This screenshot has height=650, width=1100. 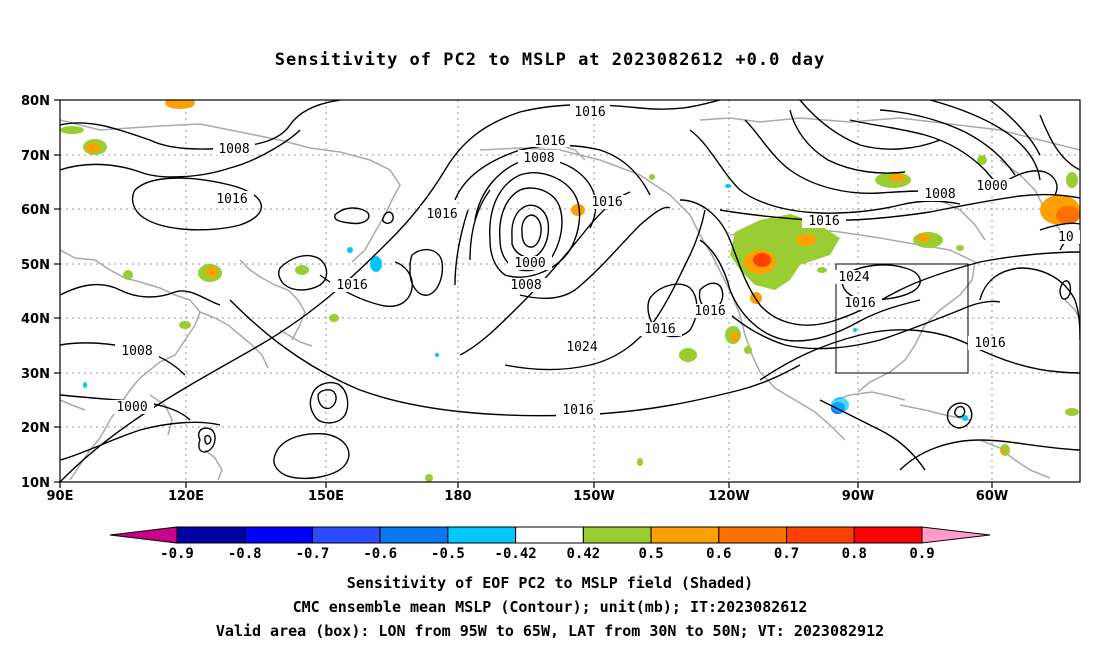 What do you see at coordinates (35, 101) in the screenshot?
I see `lat-label: 80N` at bounding box center [35, 101].